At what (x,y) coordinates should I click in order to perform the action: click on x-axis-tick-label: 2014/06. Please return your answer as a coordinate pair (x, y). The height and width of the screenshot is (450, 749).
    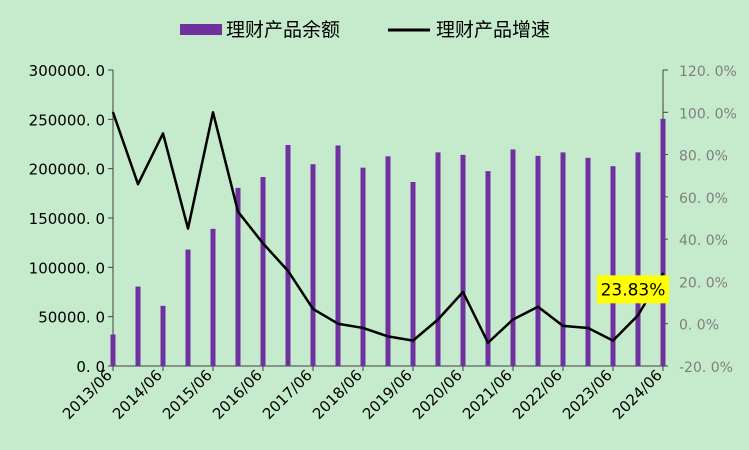
    Looking at the image, I should click on (137, 394).